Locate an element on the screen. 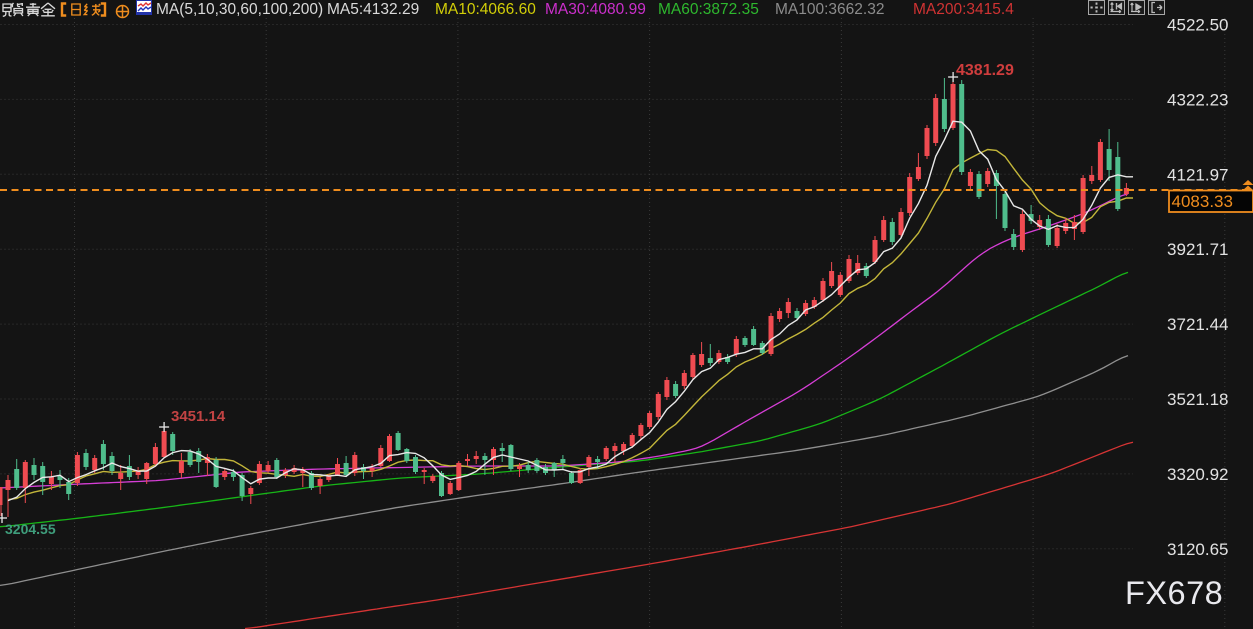 The image size is (1253, 629). svg-text: 3204.55 is located at coordinates (30, 529).